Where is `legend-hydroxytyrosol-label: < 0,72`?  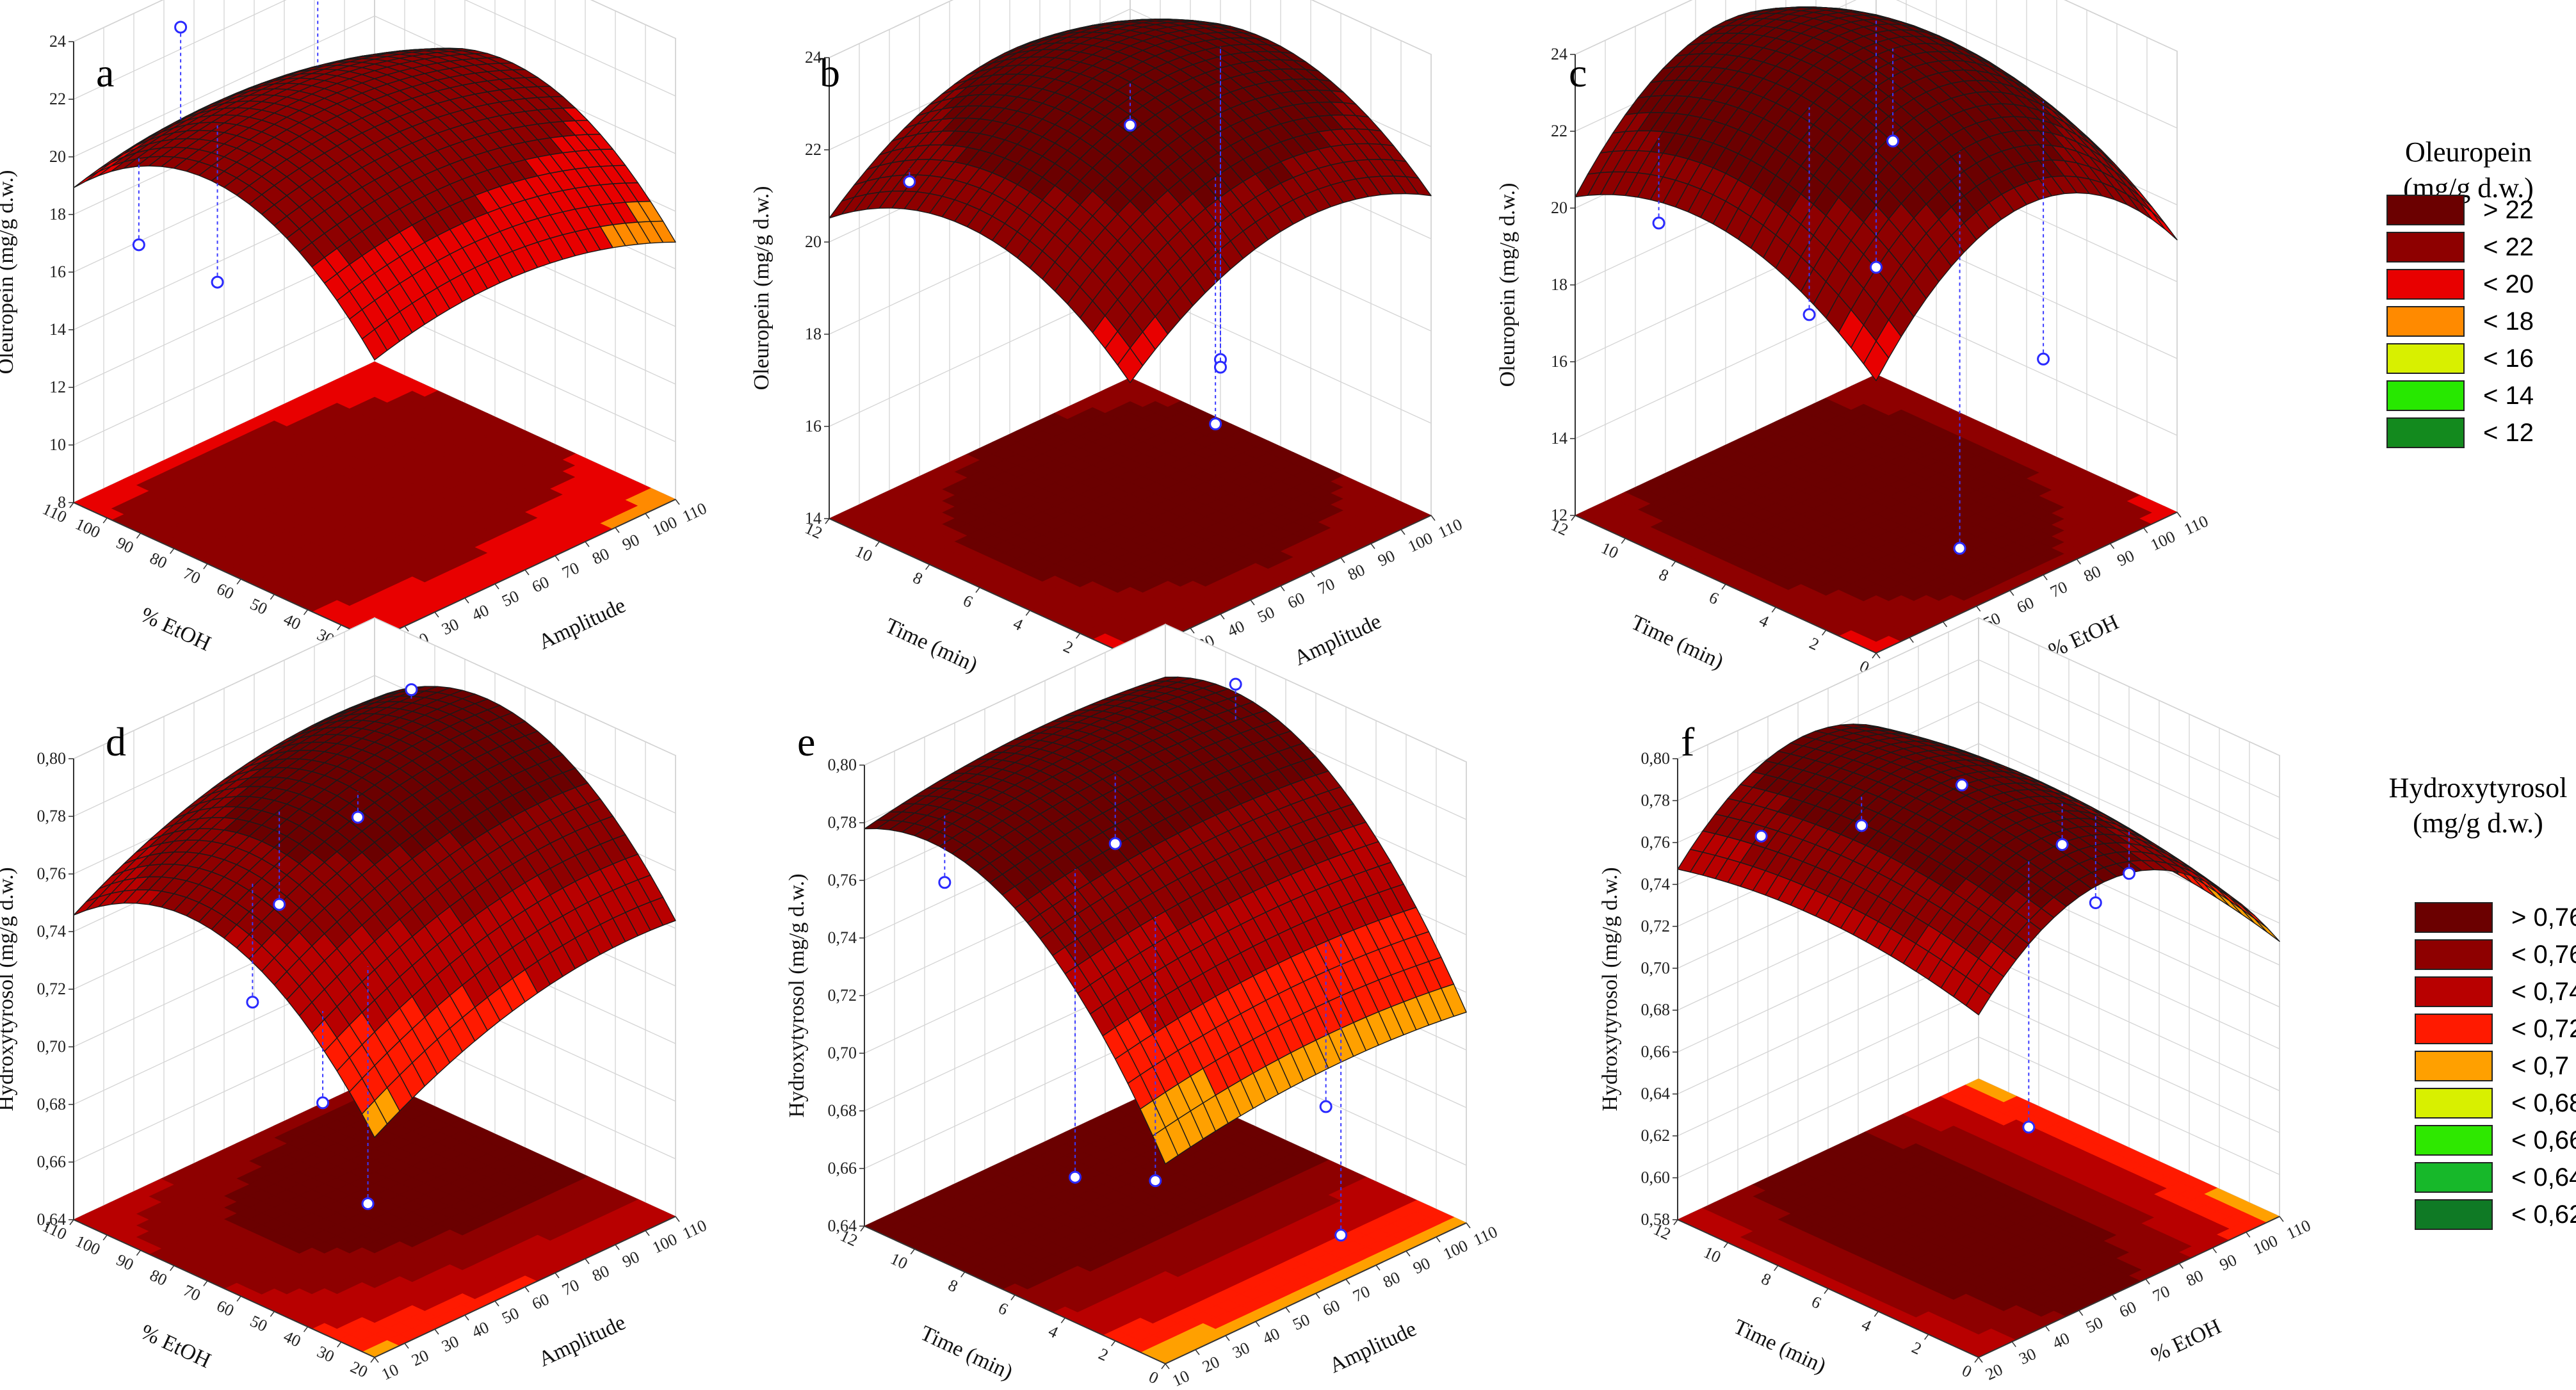 legend-hydroxytyrosol-label: < 0,72 is located at coordinates (2543, 1029).